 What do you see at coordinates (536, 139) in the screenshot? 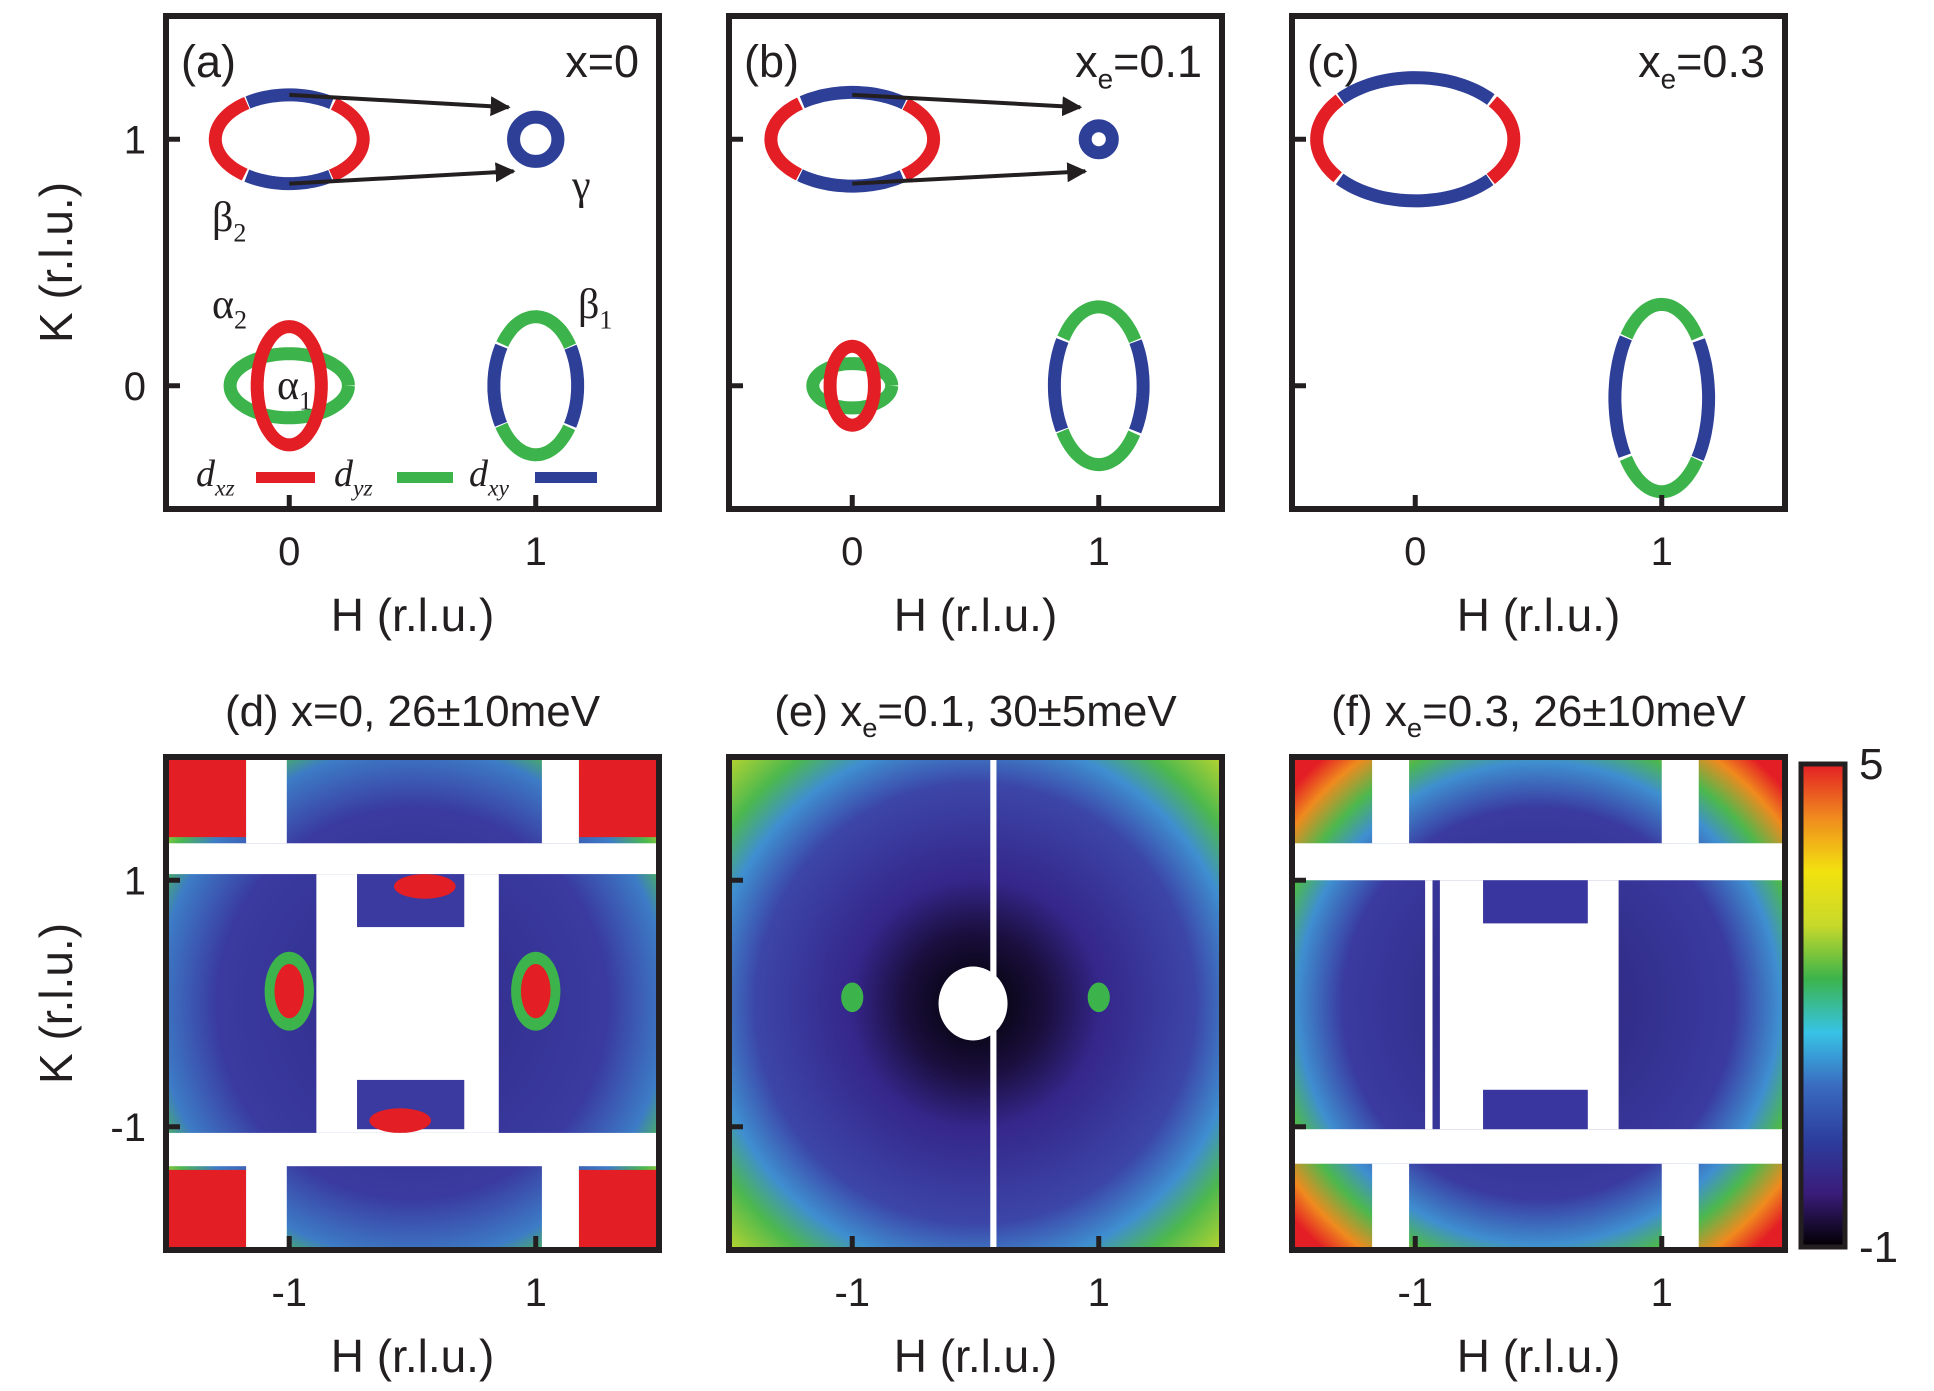
I see `fermi-pocket` at bounding box center [536, 139].